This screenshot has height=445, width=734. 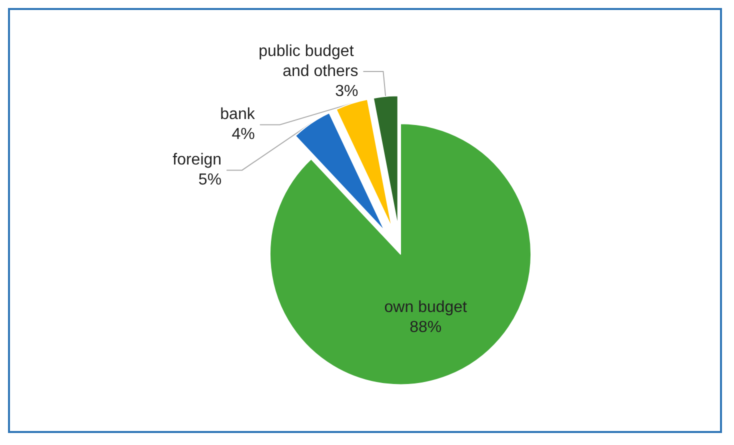 I want to click on data-label: 5%, so click(x=210, y=180).